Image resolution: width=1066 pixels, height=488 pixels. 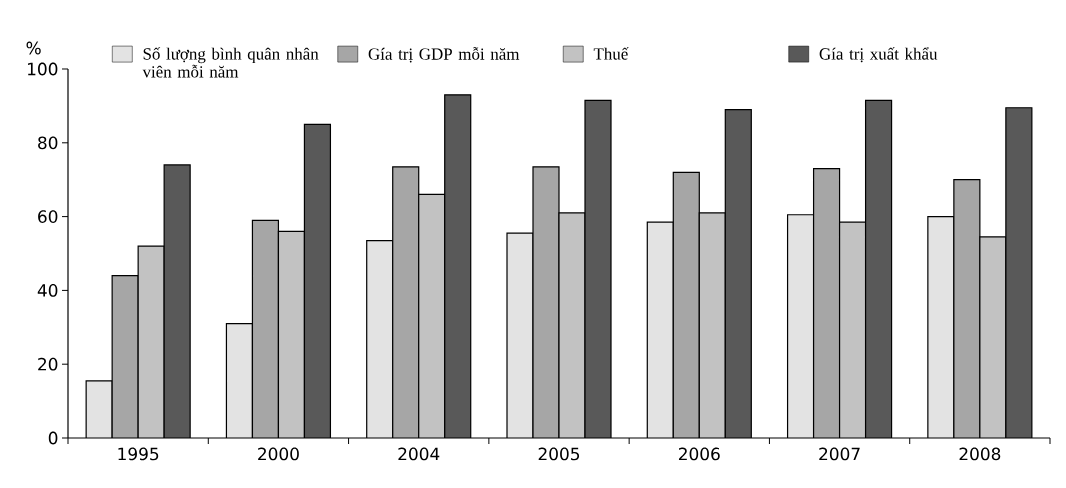 What do you see at coordinates (980, 454) in the screenshot?
I see `x-tick-label: 2008` at bounding box center [980, 454].